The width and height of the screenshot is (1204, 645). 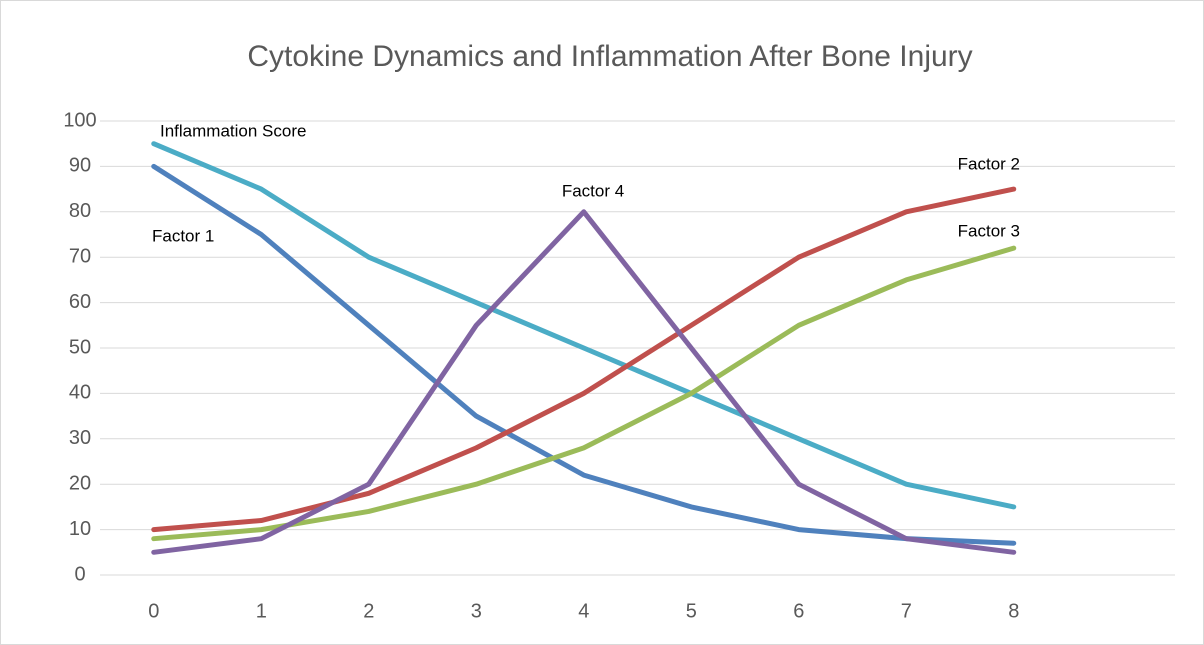 What do you see at coordinates (476, 611) in the screenshot?
I see `x-tick-label: 3` at bounding box center [476, 611].